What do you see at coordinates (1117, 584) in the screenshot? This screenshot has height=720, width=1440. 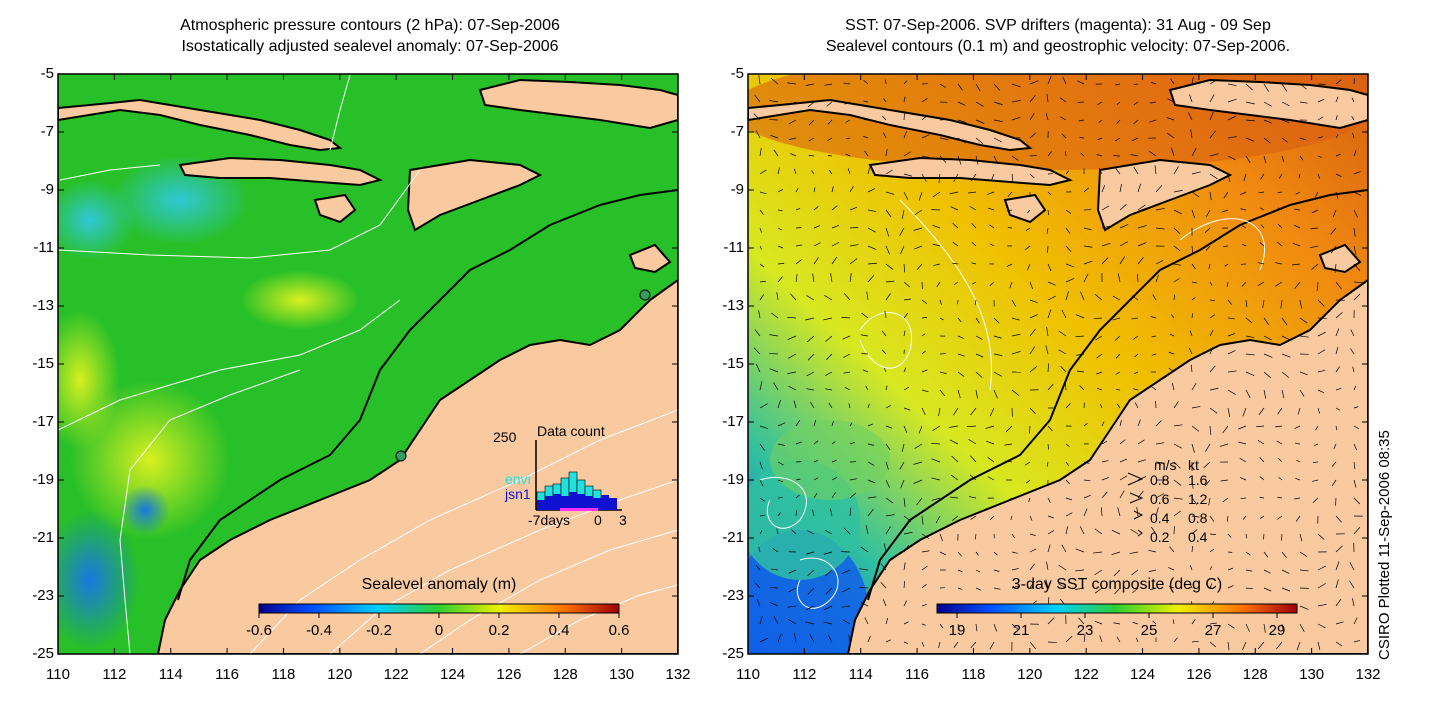 I see `sst-colorbar-title: 3-day SST composite (deg C)` at bounding box center [1117, 584].